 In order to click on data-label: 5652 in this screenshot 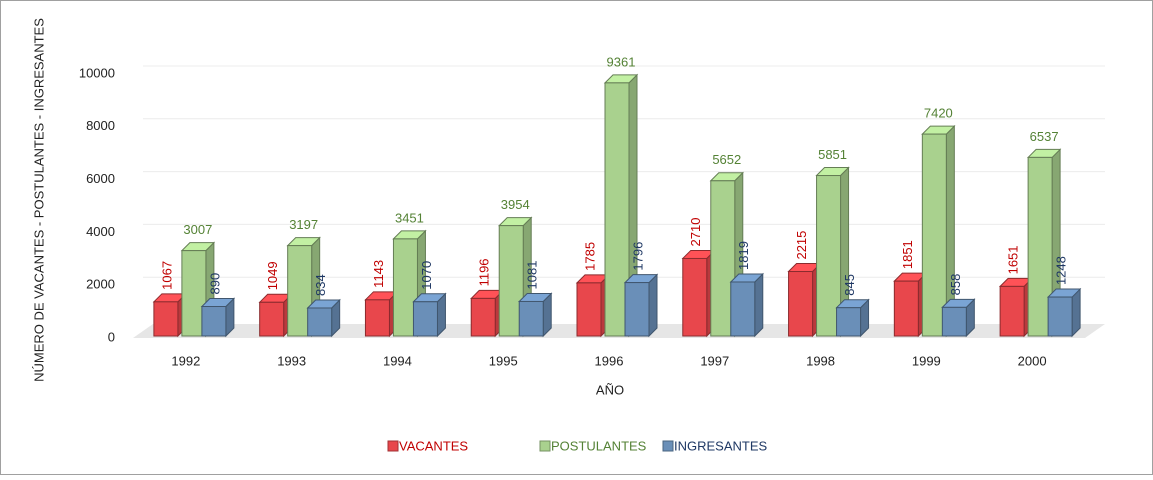, I will do `click(726, 159)`.